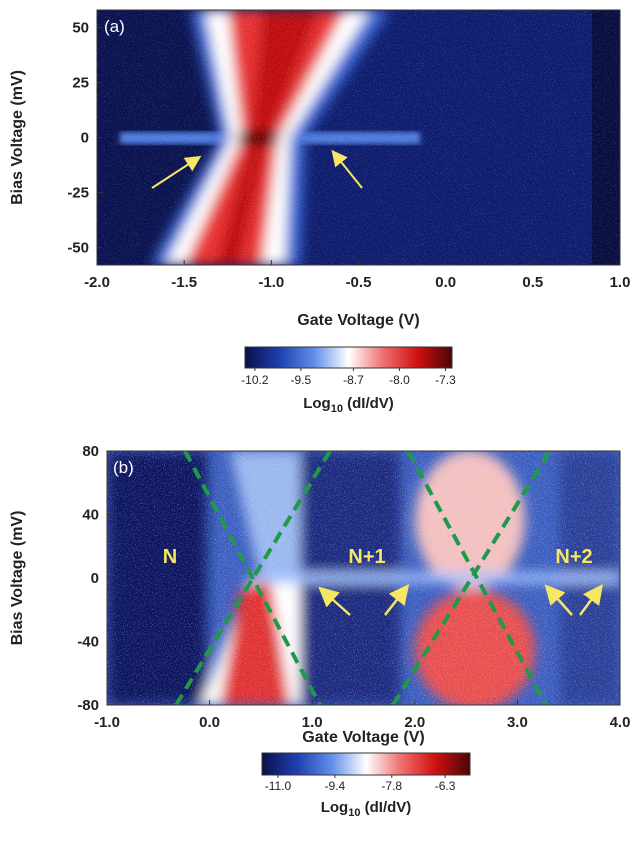 This screenshot has width=635, height=856. I want to click on y-tick-label: 80, so click(90, 451).